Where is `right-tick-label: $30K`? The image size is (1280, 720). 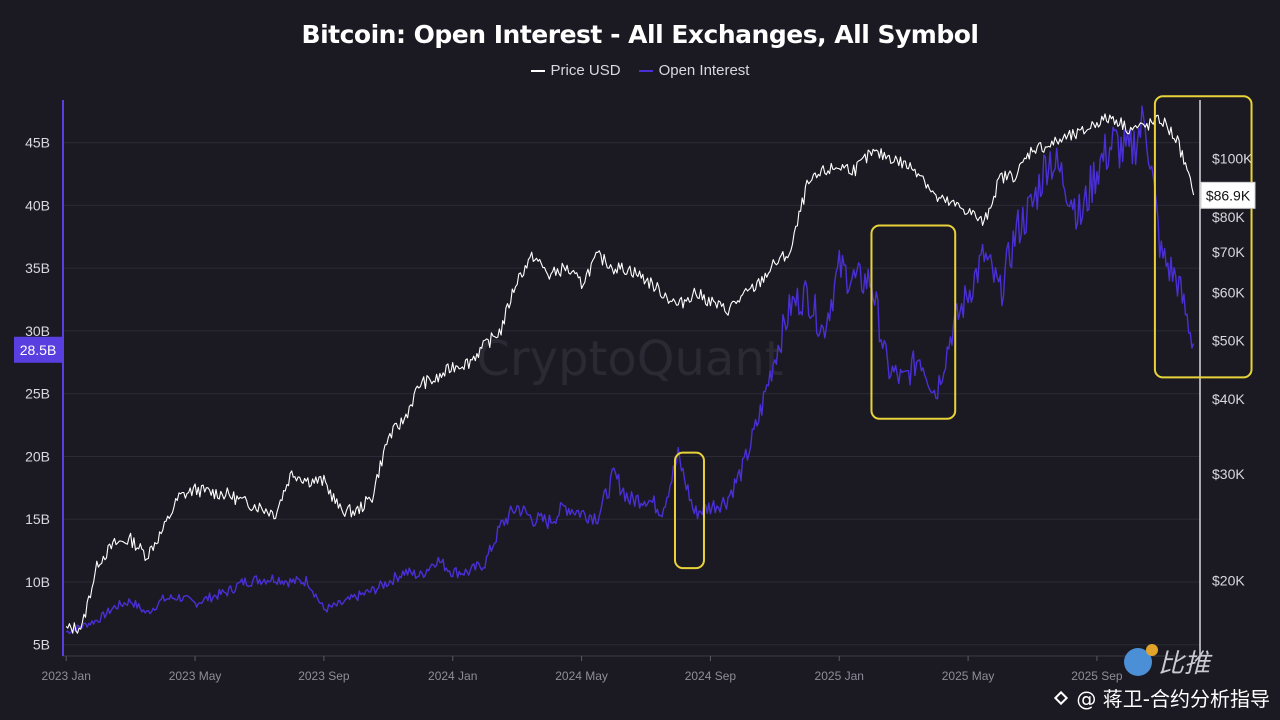
right-tick-label: $30K is located at coordinates (1228, 474).